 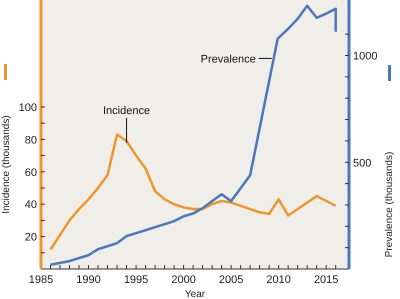 What do you see at coordinates (126, 110) in the screenshot?
I see `text: Incidence` at bounding box center [126, 110].